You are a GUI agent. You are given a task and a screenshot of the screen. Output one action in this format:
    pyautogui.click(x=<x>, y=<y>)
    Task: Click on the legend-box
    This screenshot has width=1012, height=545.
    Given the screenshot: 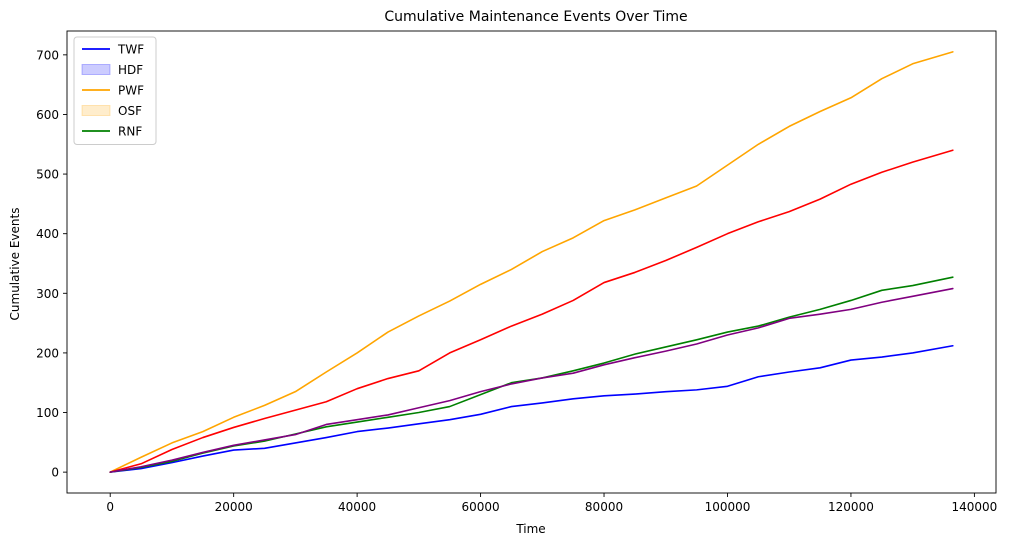 What is the action you would take?
    pyautogui.click(x=115, y=90)
    